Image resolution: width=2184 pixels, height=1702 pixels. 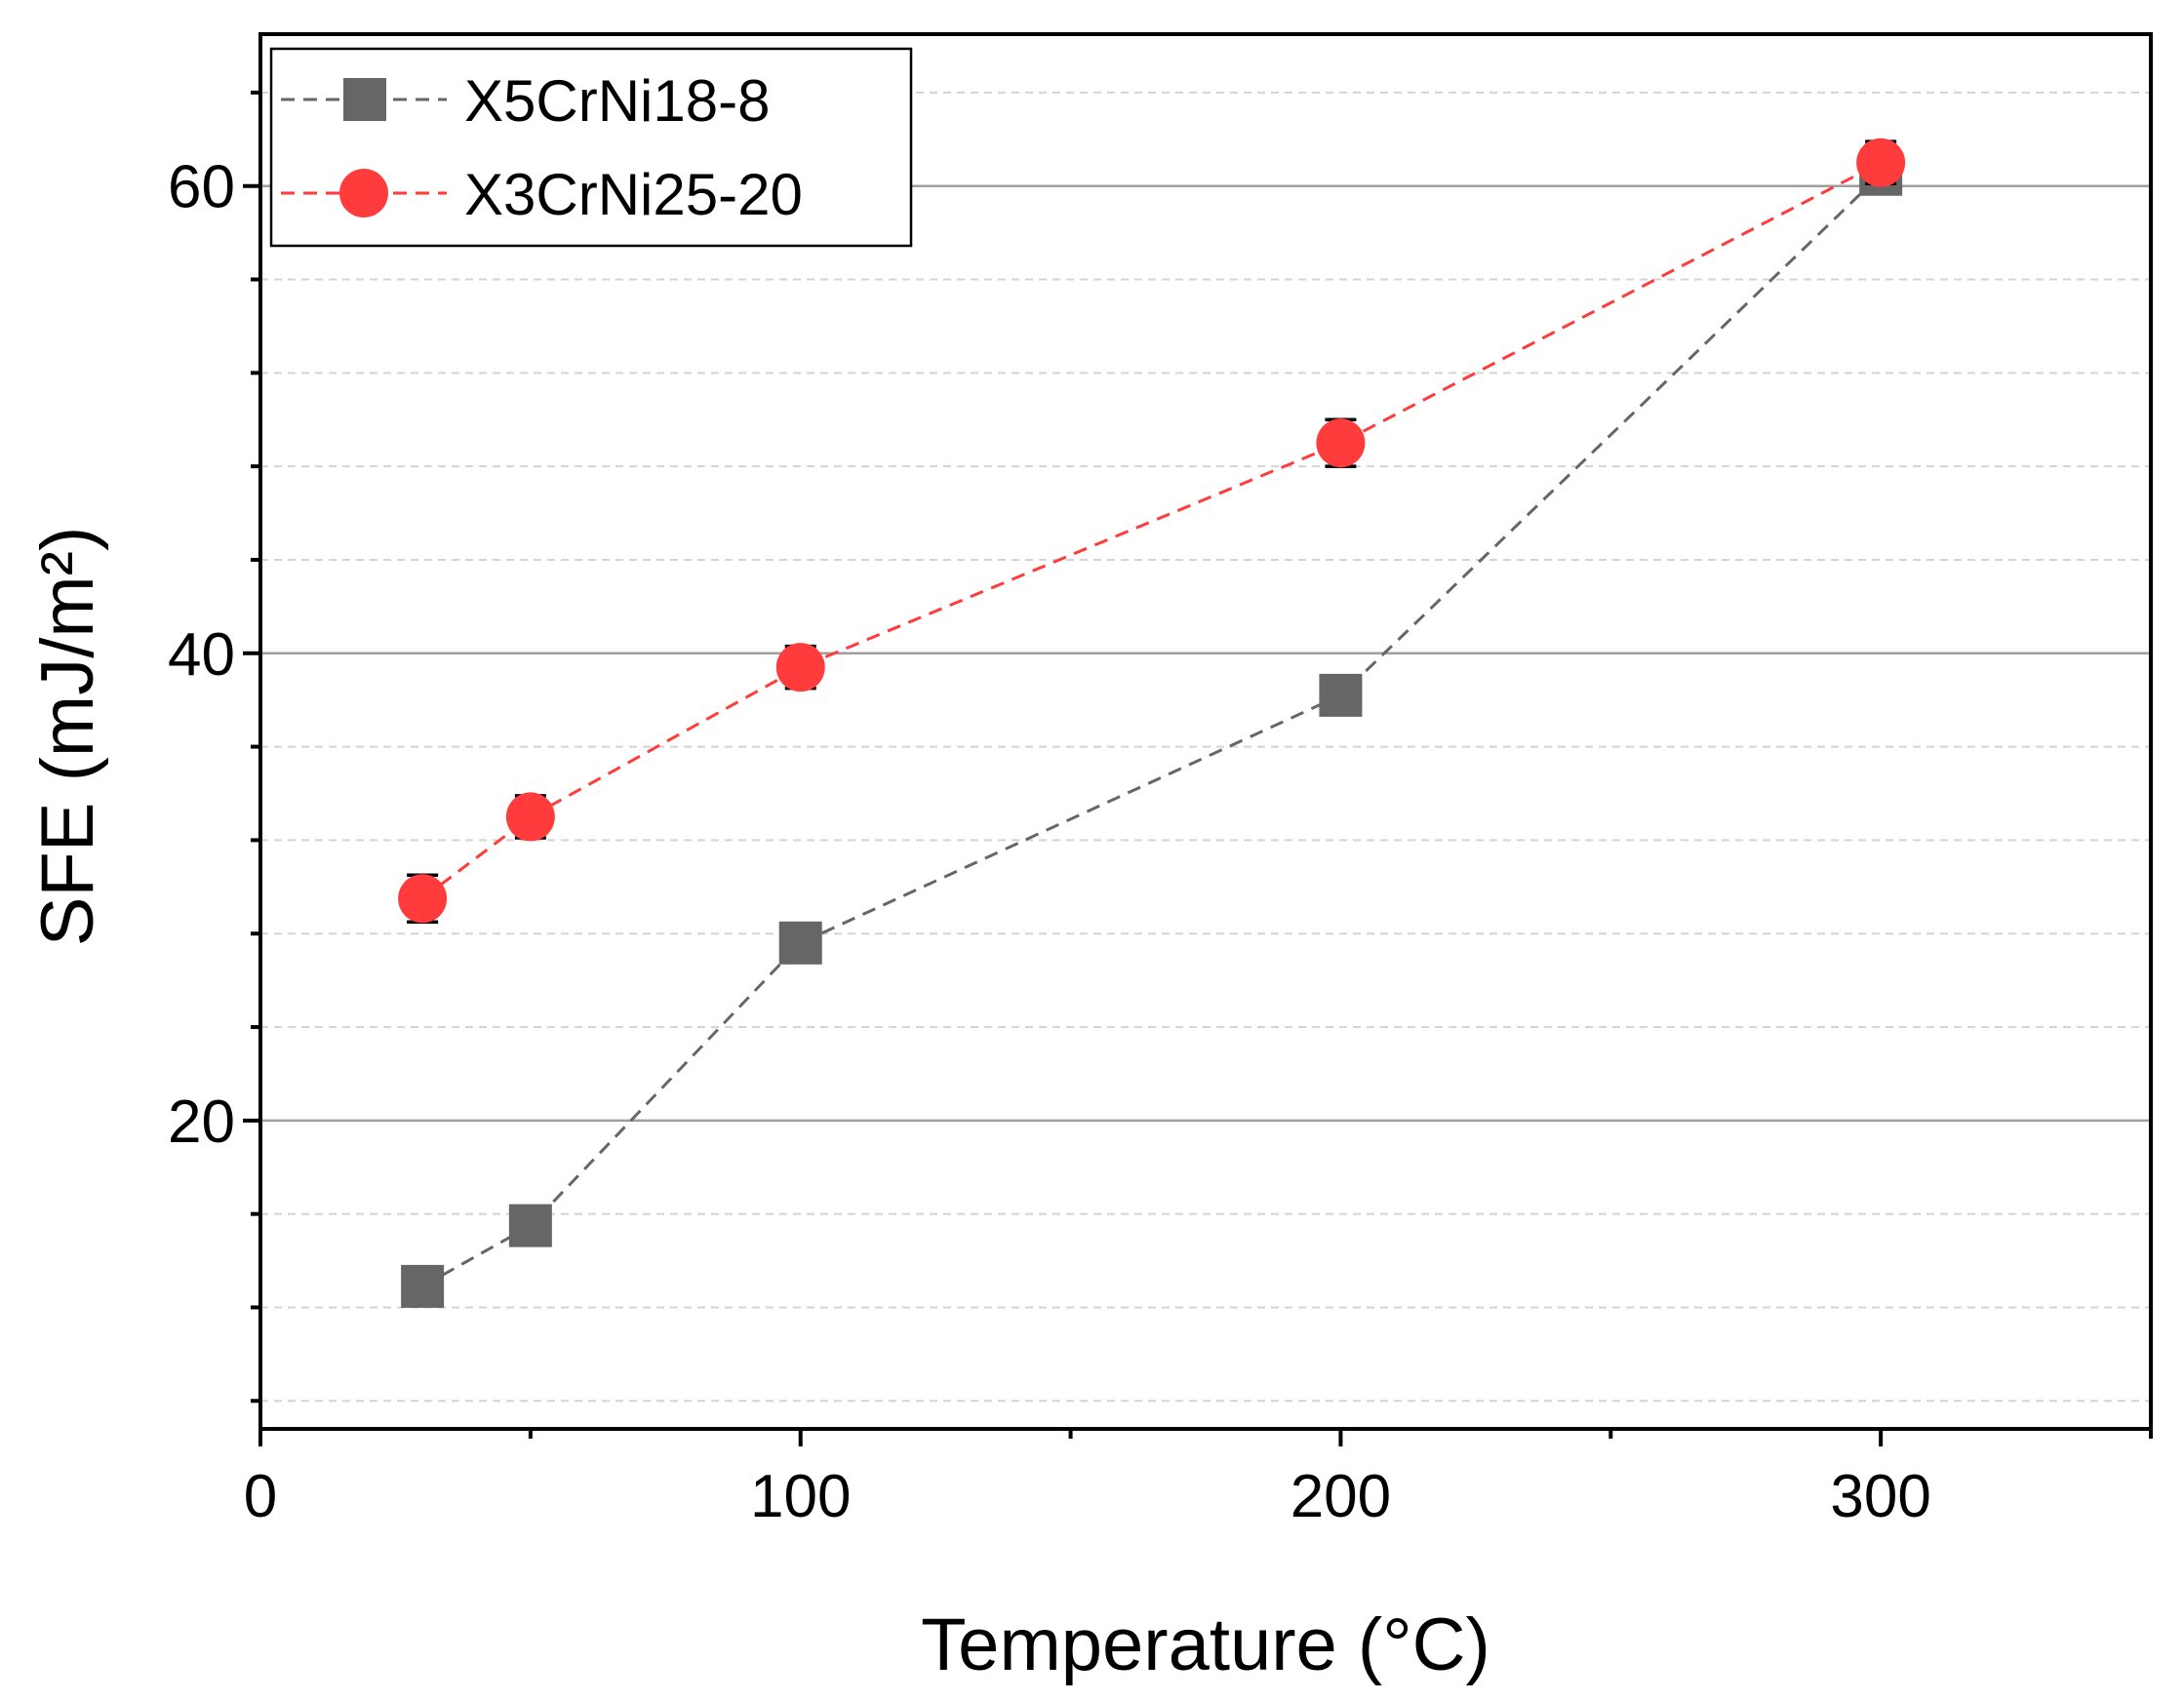 What do you see at coordinates (201, 187) in the screenshot?
I see `y-tick-label: 60` at bounding box center [201, 187].